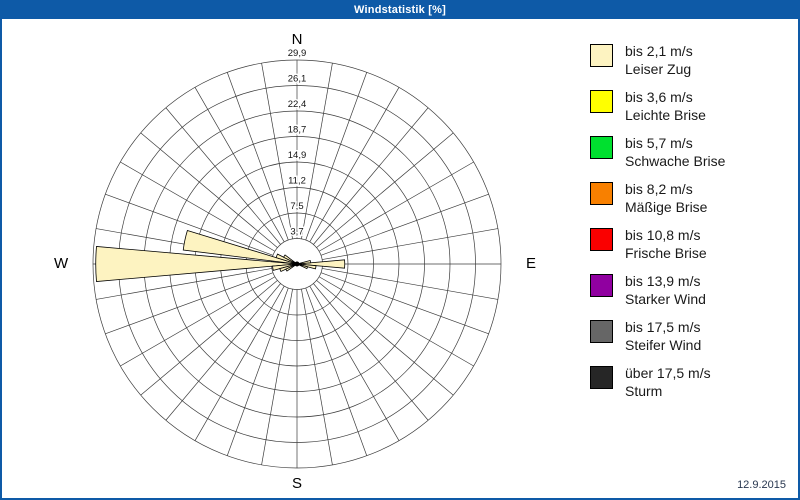  What do you see at coordinates (61, 263) in the screenshot?
I see `compass-label-west: W` at bounding box center [61, 263].